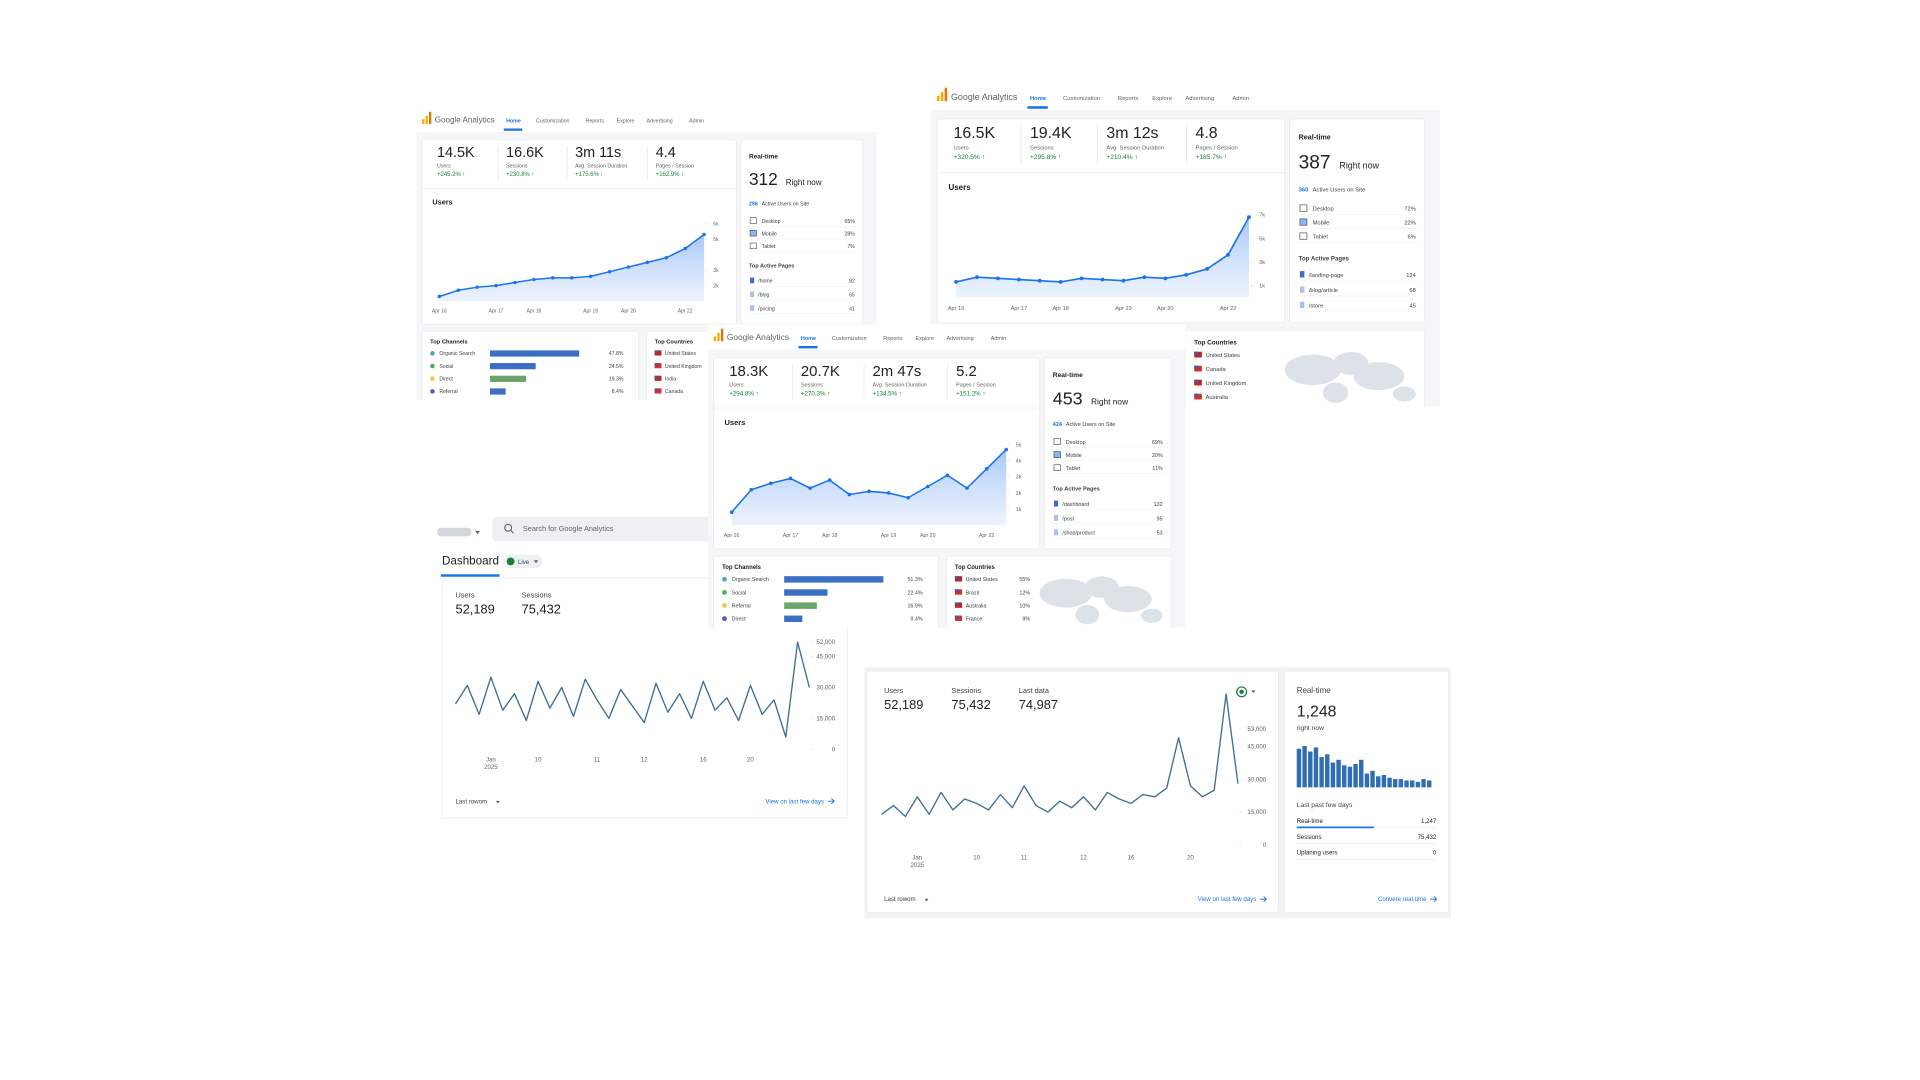  What do you see at coordinates (1303, 208) in the screenshot?
I see `device-icon` at bounding box center [1303, 208].